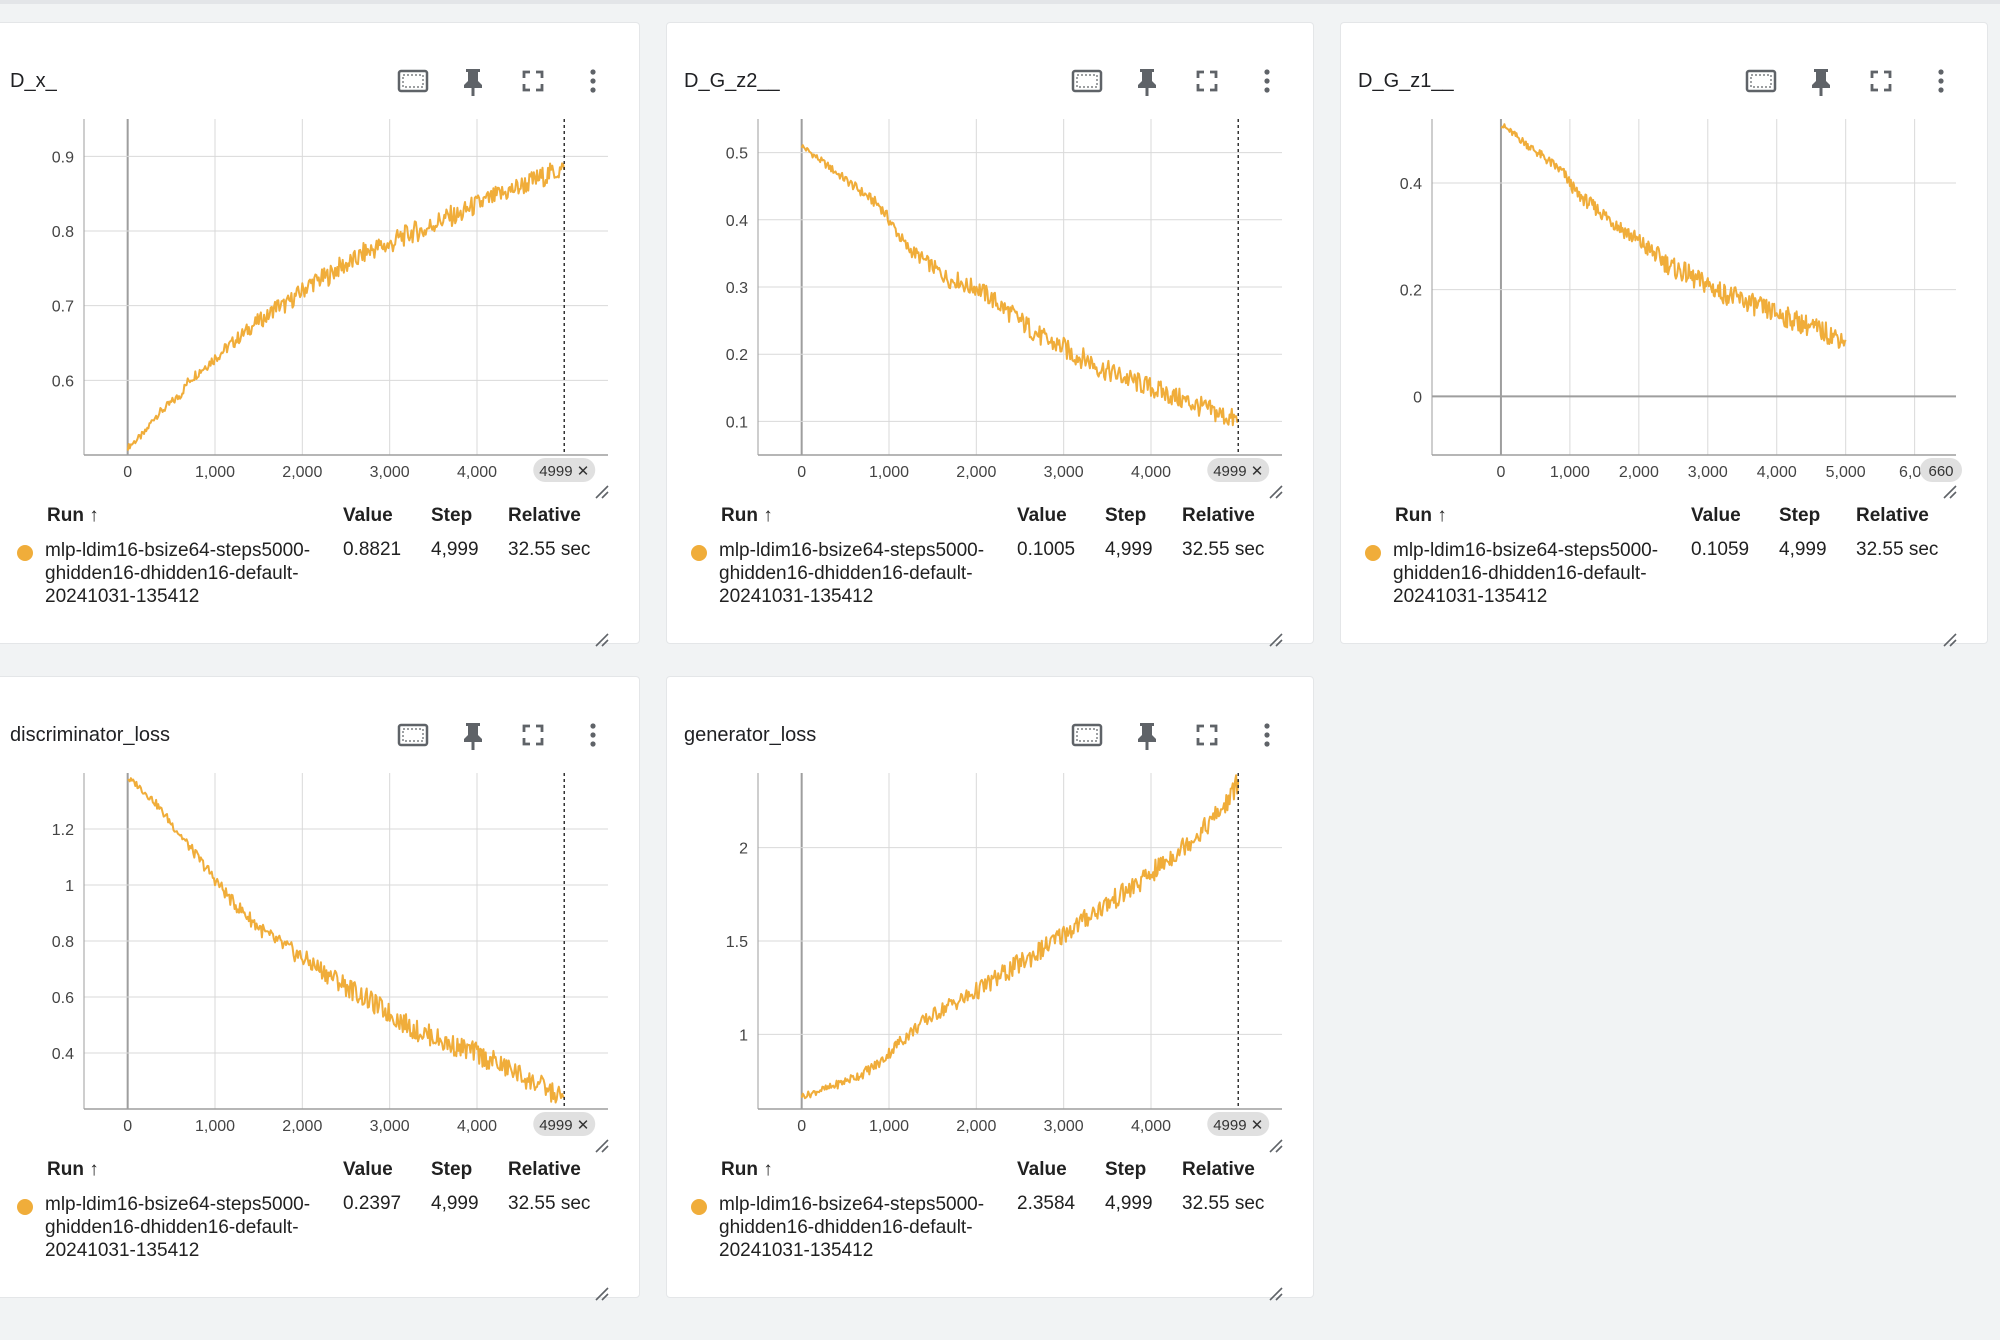 The height and width of the screenshot is (1340, 2000). I want to click on card-title: discriminator_loss, so click(90, 735).